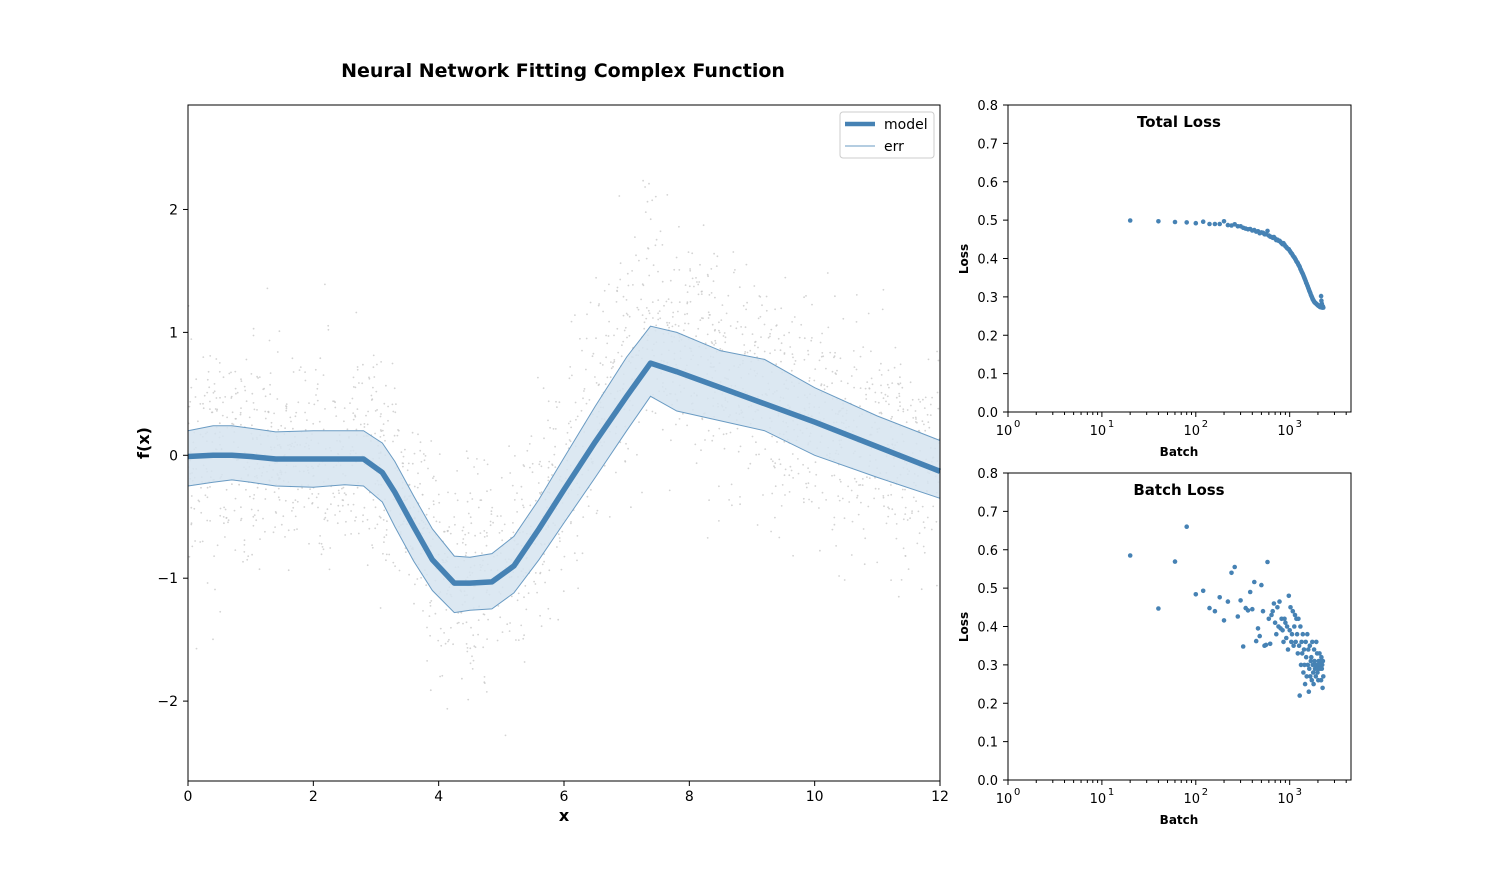 Image resolution: width=1500 pixels, height=876 pixels. Describe the element at coordinates (188, 797) in the screenshot. I see `main-x-tick-label: 0` at that location.